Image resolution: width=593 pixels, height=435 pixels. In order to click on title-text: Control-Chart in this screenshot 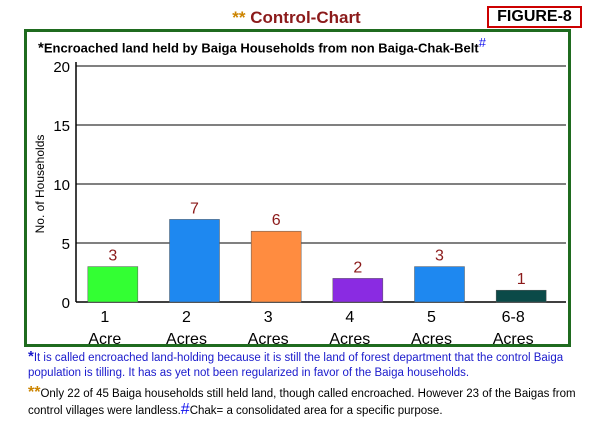, I will do `click(305, 17)`.